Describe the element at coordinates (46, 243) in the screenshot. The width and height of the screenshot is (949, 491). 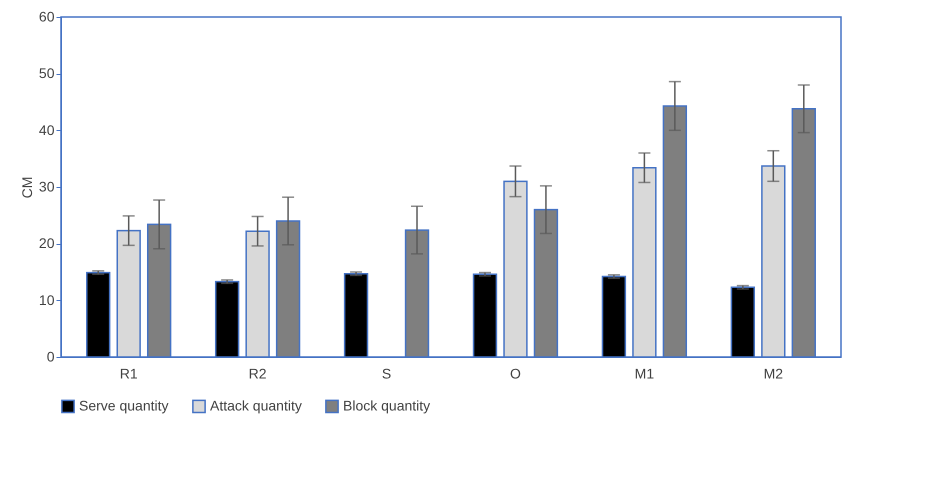
I see `y-tick-label: 20` at that location.